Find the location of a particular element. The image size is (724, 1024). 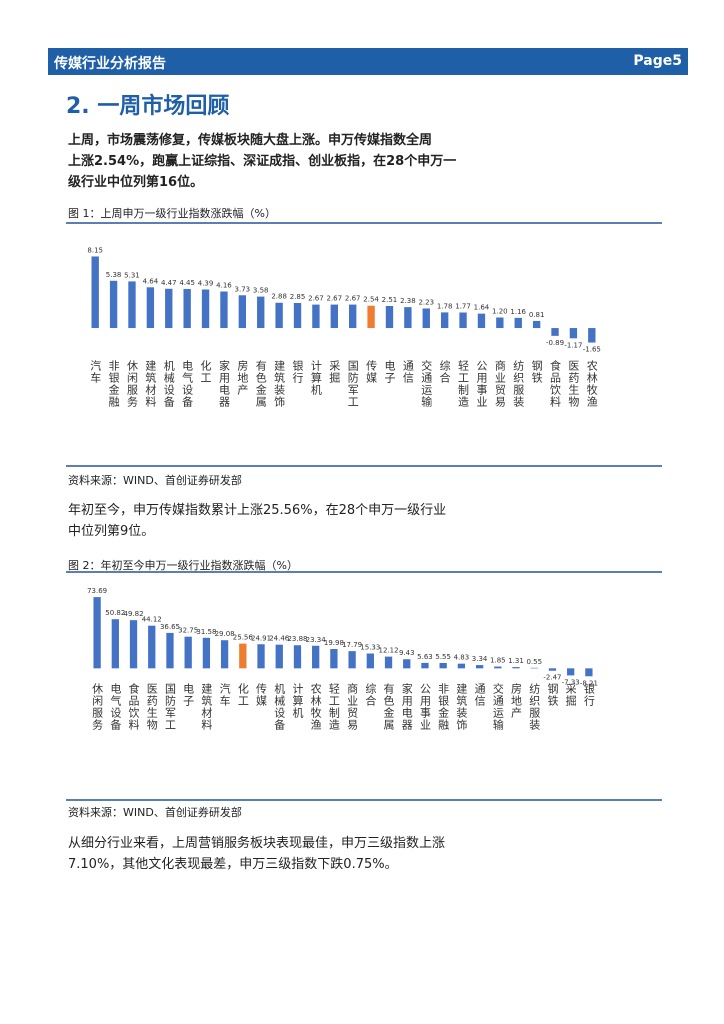

value-label: 1.77 is located at coordinates (463, 306).